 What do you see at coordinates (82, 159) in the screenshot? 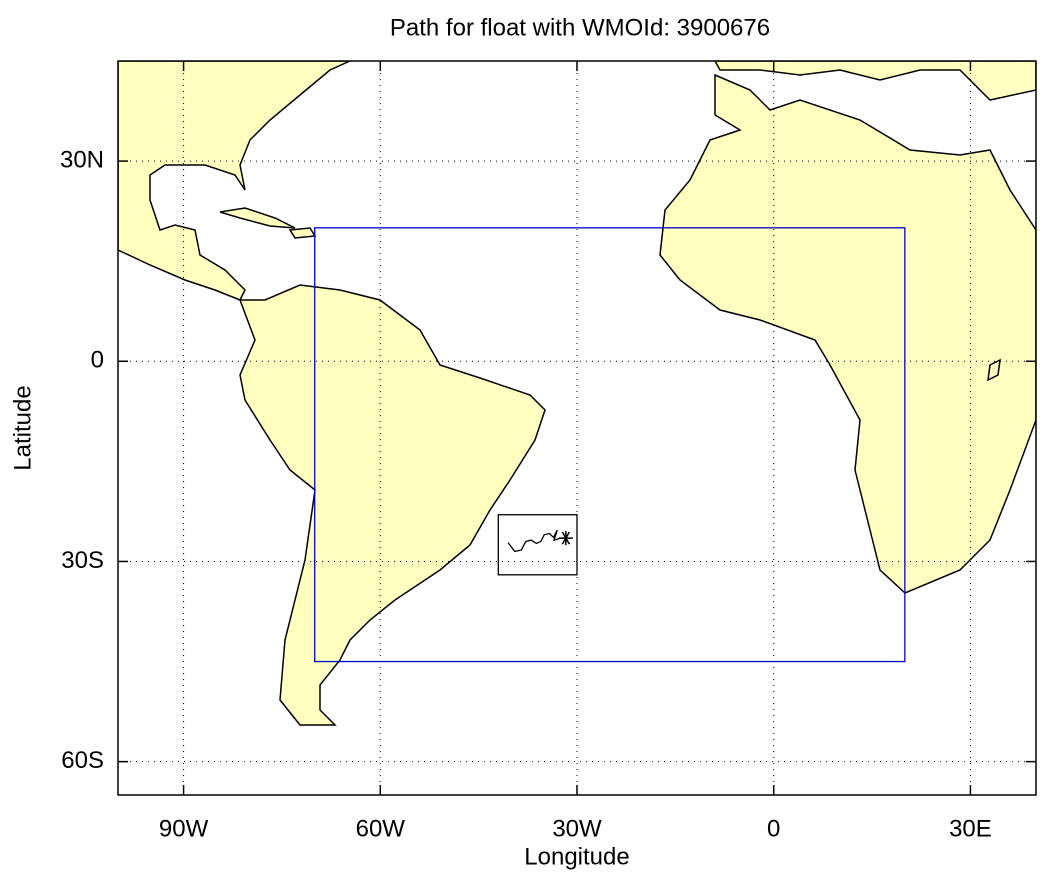
I see `y-tick-label: 30N` at bounding box center [82, 159].